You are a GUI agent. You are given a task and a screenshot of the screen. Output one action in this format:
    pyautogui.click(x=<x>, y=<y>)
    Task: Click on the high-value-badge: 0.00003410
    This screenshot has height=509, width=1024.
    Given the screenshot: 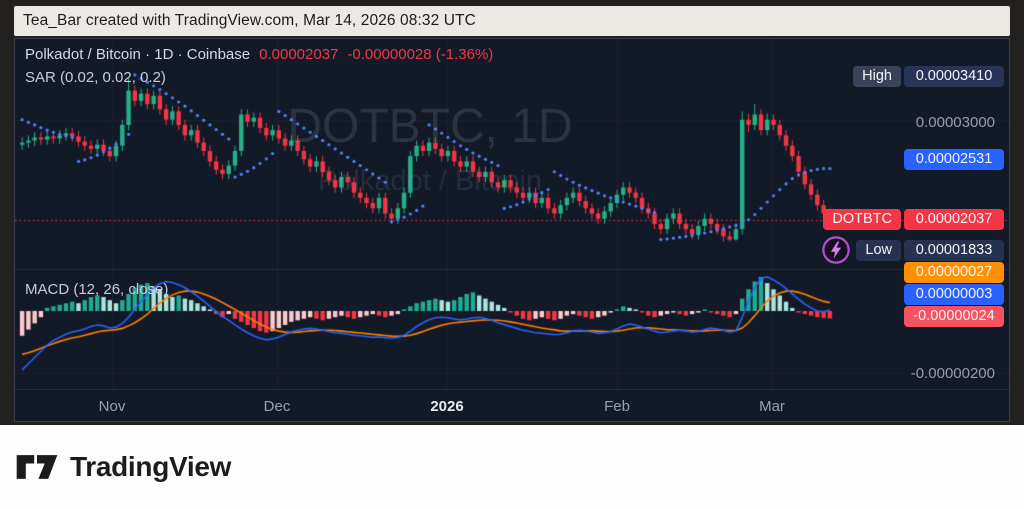 What is the action you would take?
    pyautogui.click(x=954, y=76)
    